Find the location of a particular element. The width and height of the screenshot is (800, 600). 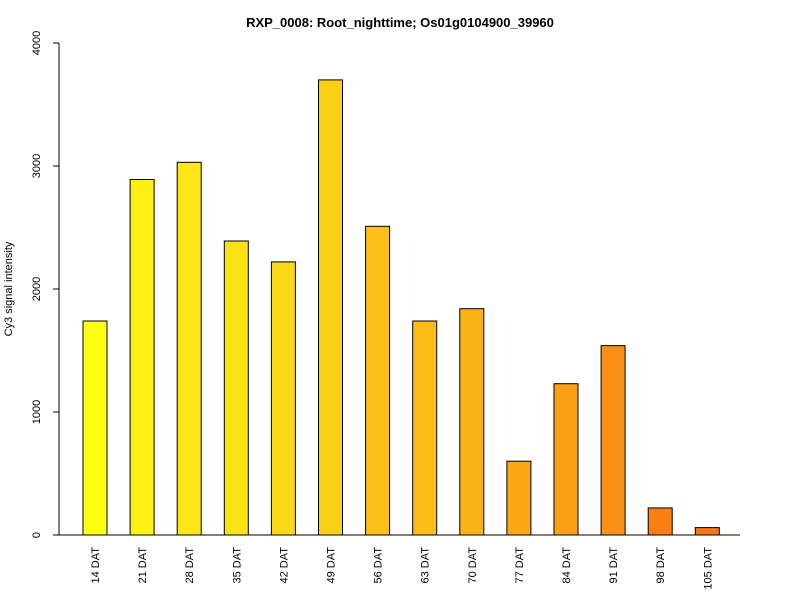

x-tick-label: 21 DAT is located at coordinates (143, 565).